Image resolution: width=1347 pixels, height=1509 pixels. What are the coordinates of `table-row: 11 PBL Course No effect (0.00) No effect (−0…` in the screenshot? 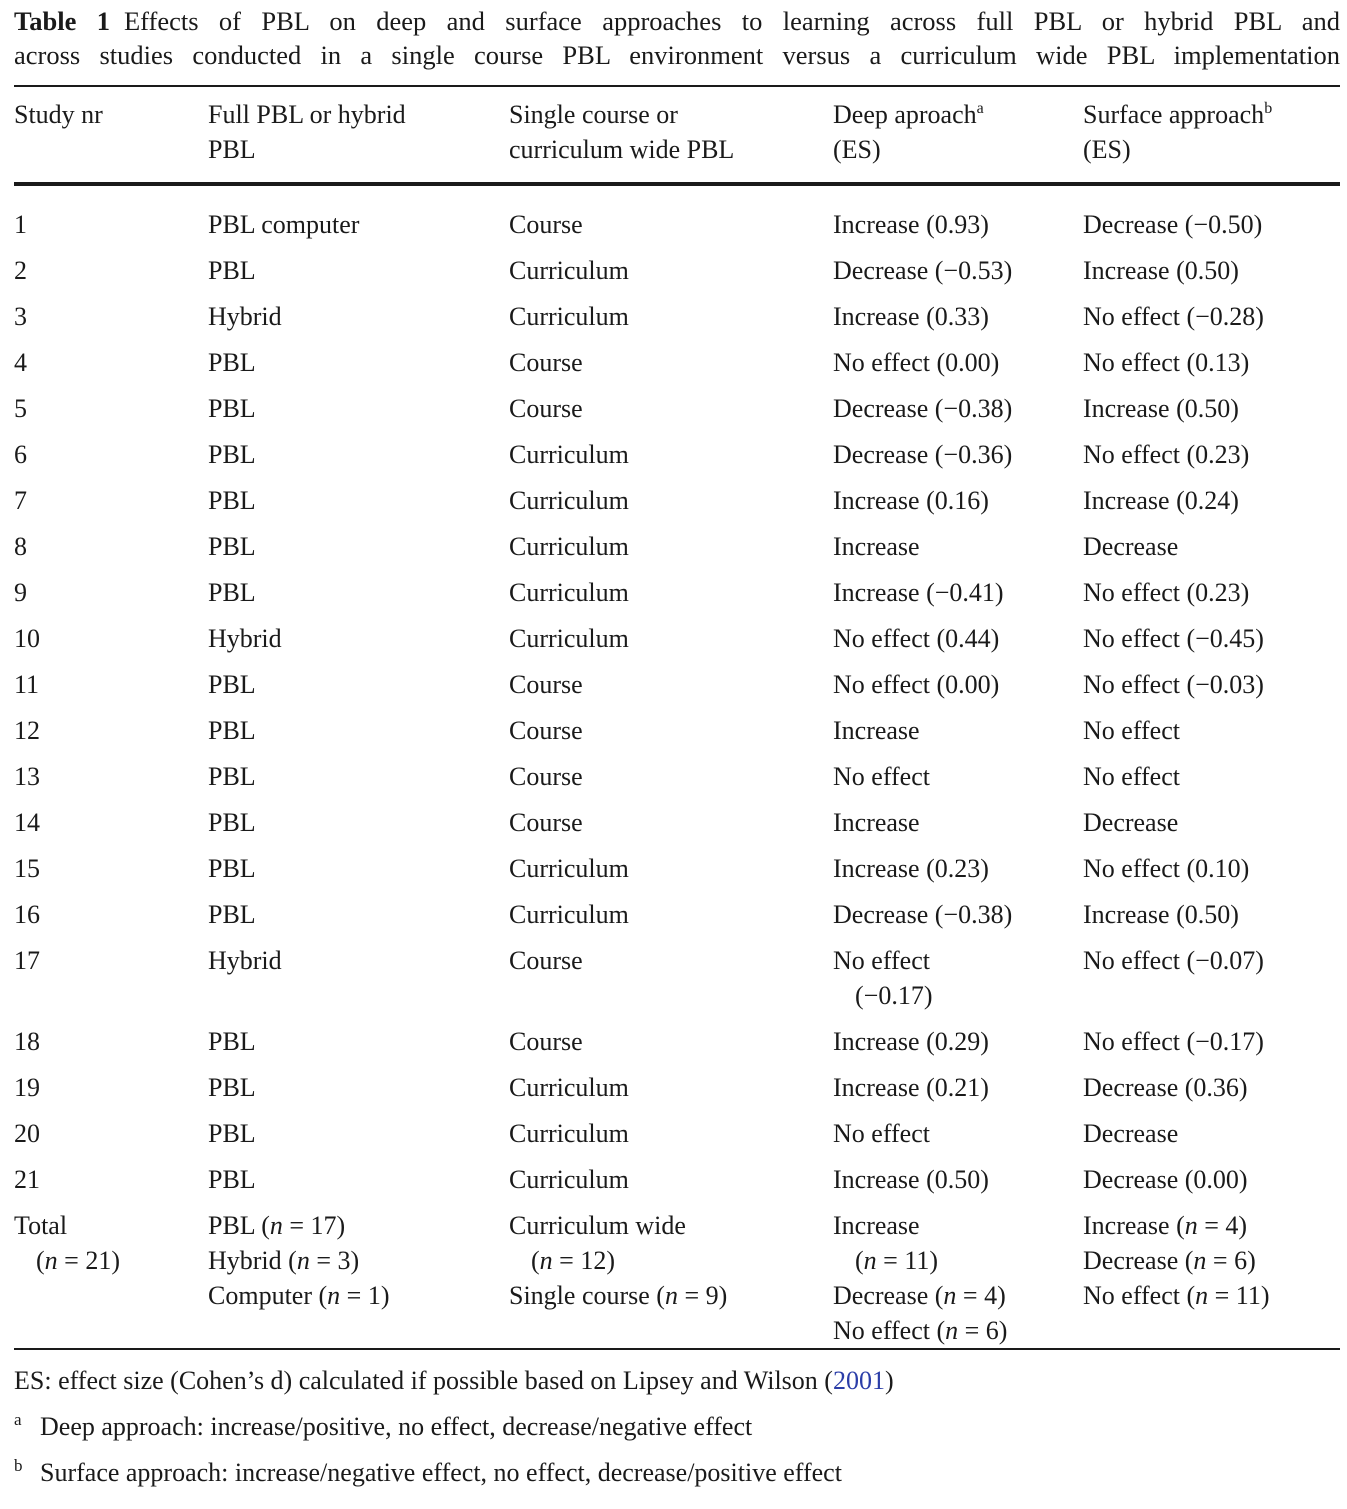 It's located at (677, 690).